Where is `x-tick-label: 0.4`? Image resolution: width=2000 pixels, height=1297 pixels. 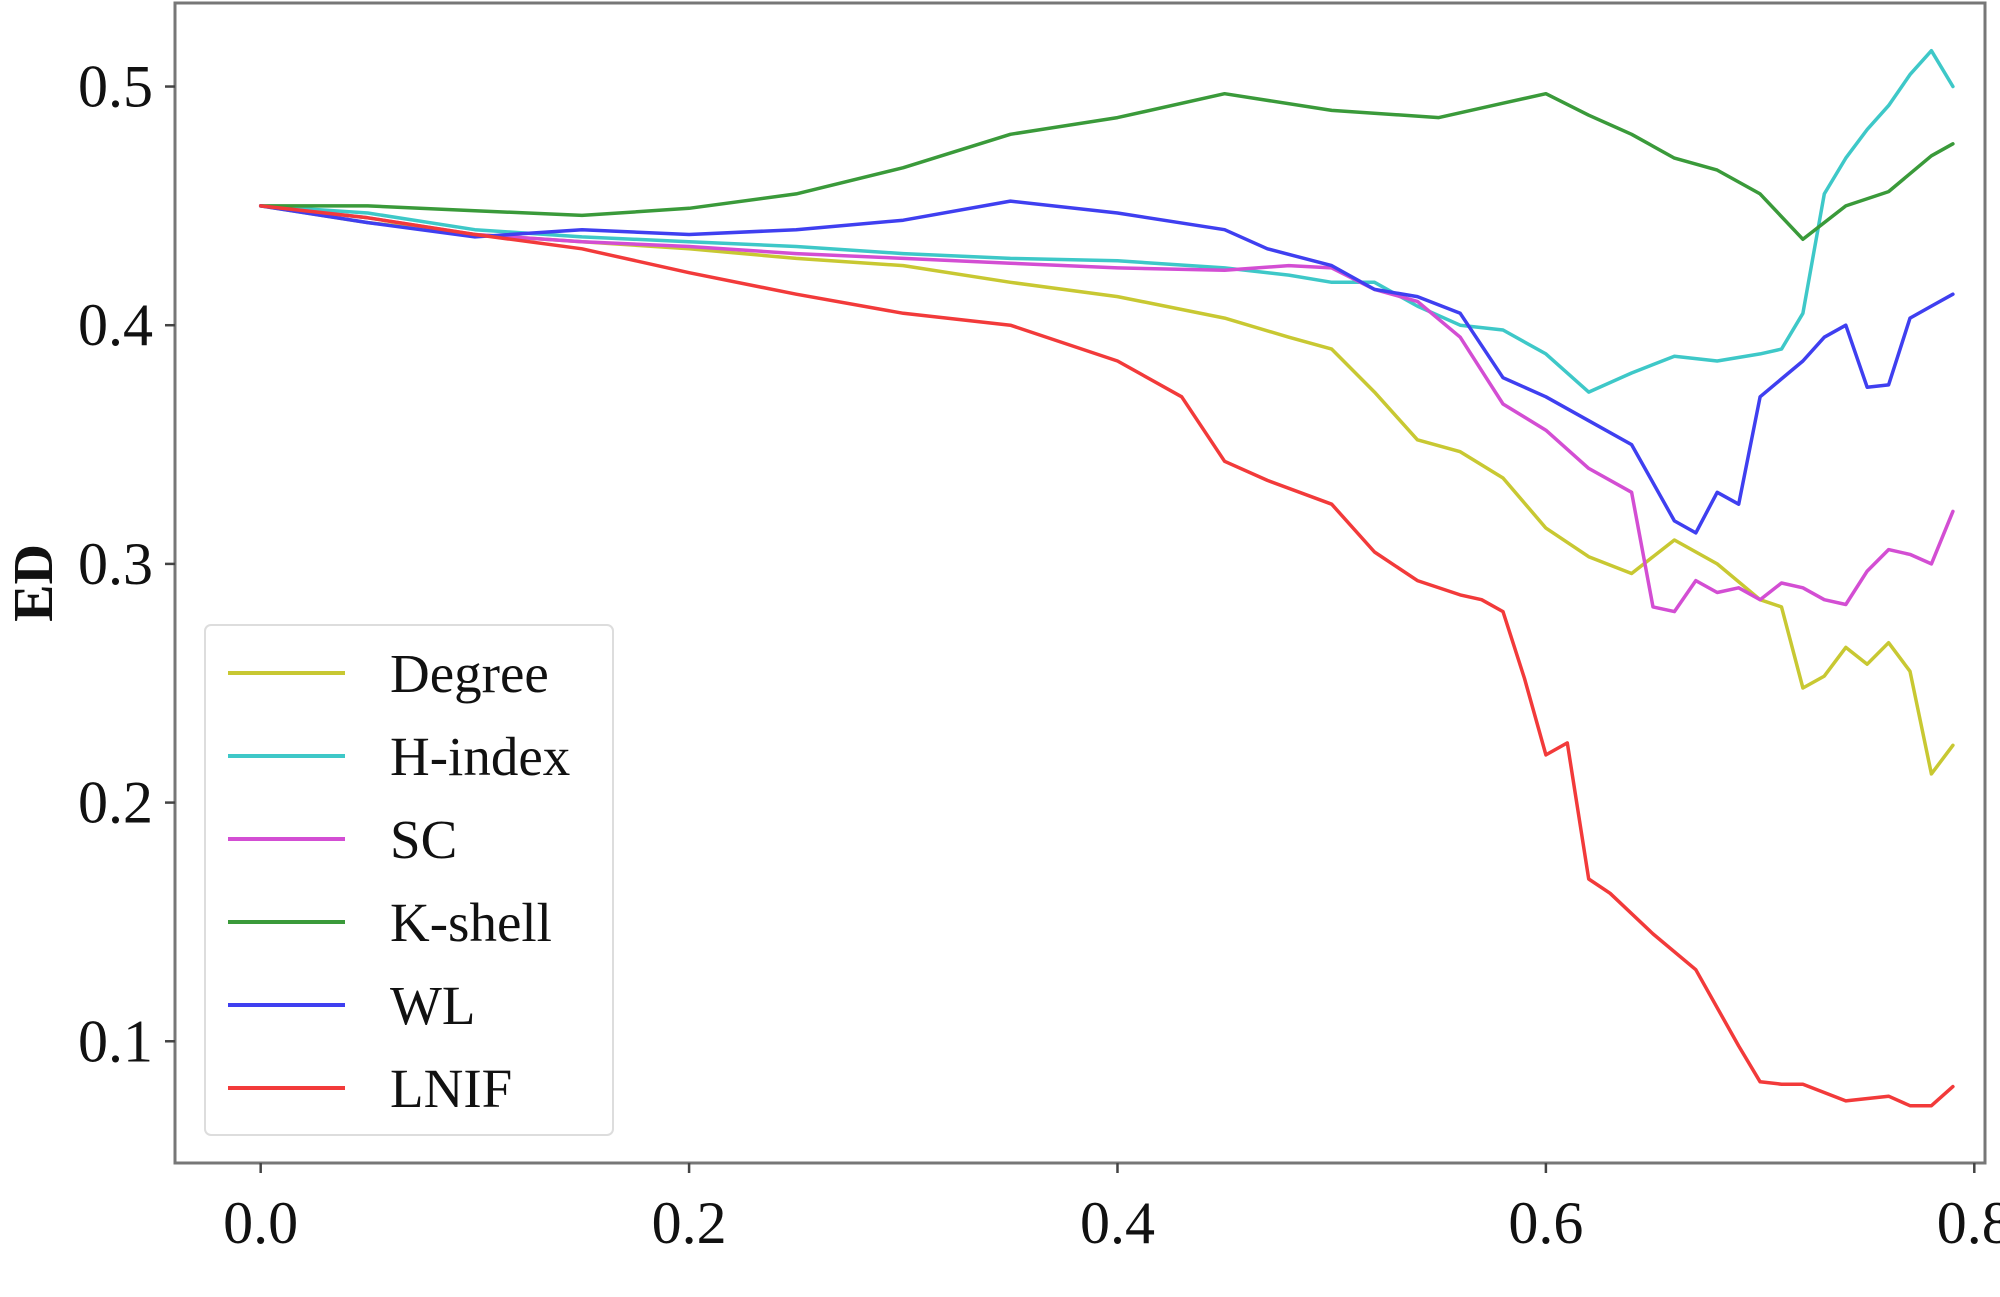 x-tick-label: 0.4 is located at coordinates (1117, 1223).